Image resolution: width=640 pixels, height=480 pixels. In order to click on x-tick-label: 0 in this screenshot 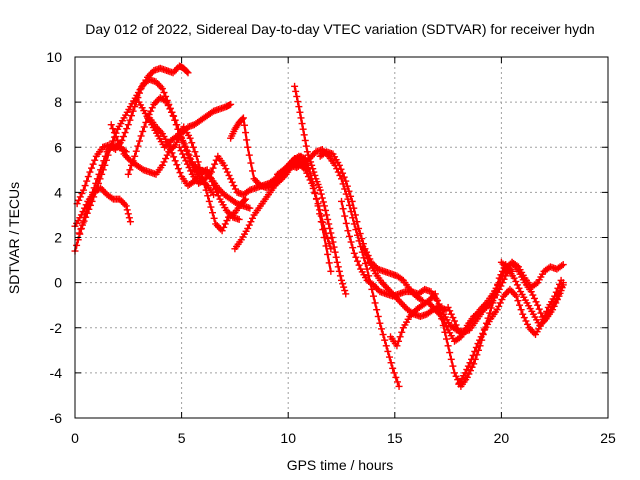, I will do `click(75, 438)`.